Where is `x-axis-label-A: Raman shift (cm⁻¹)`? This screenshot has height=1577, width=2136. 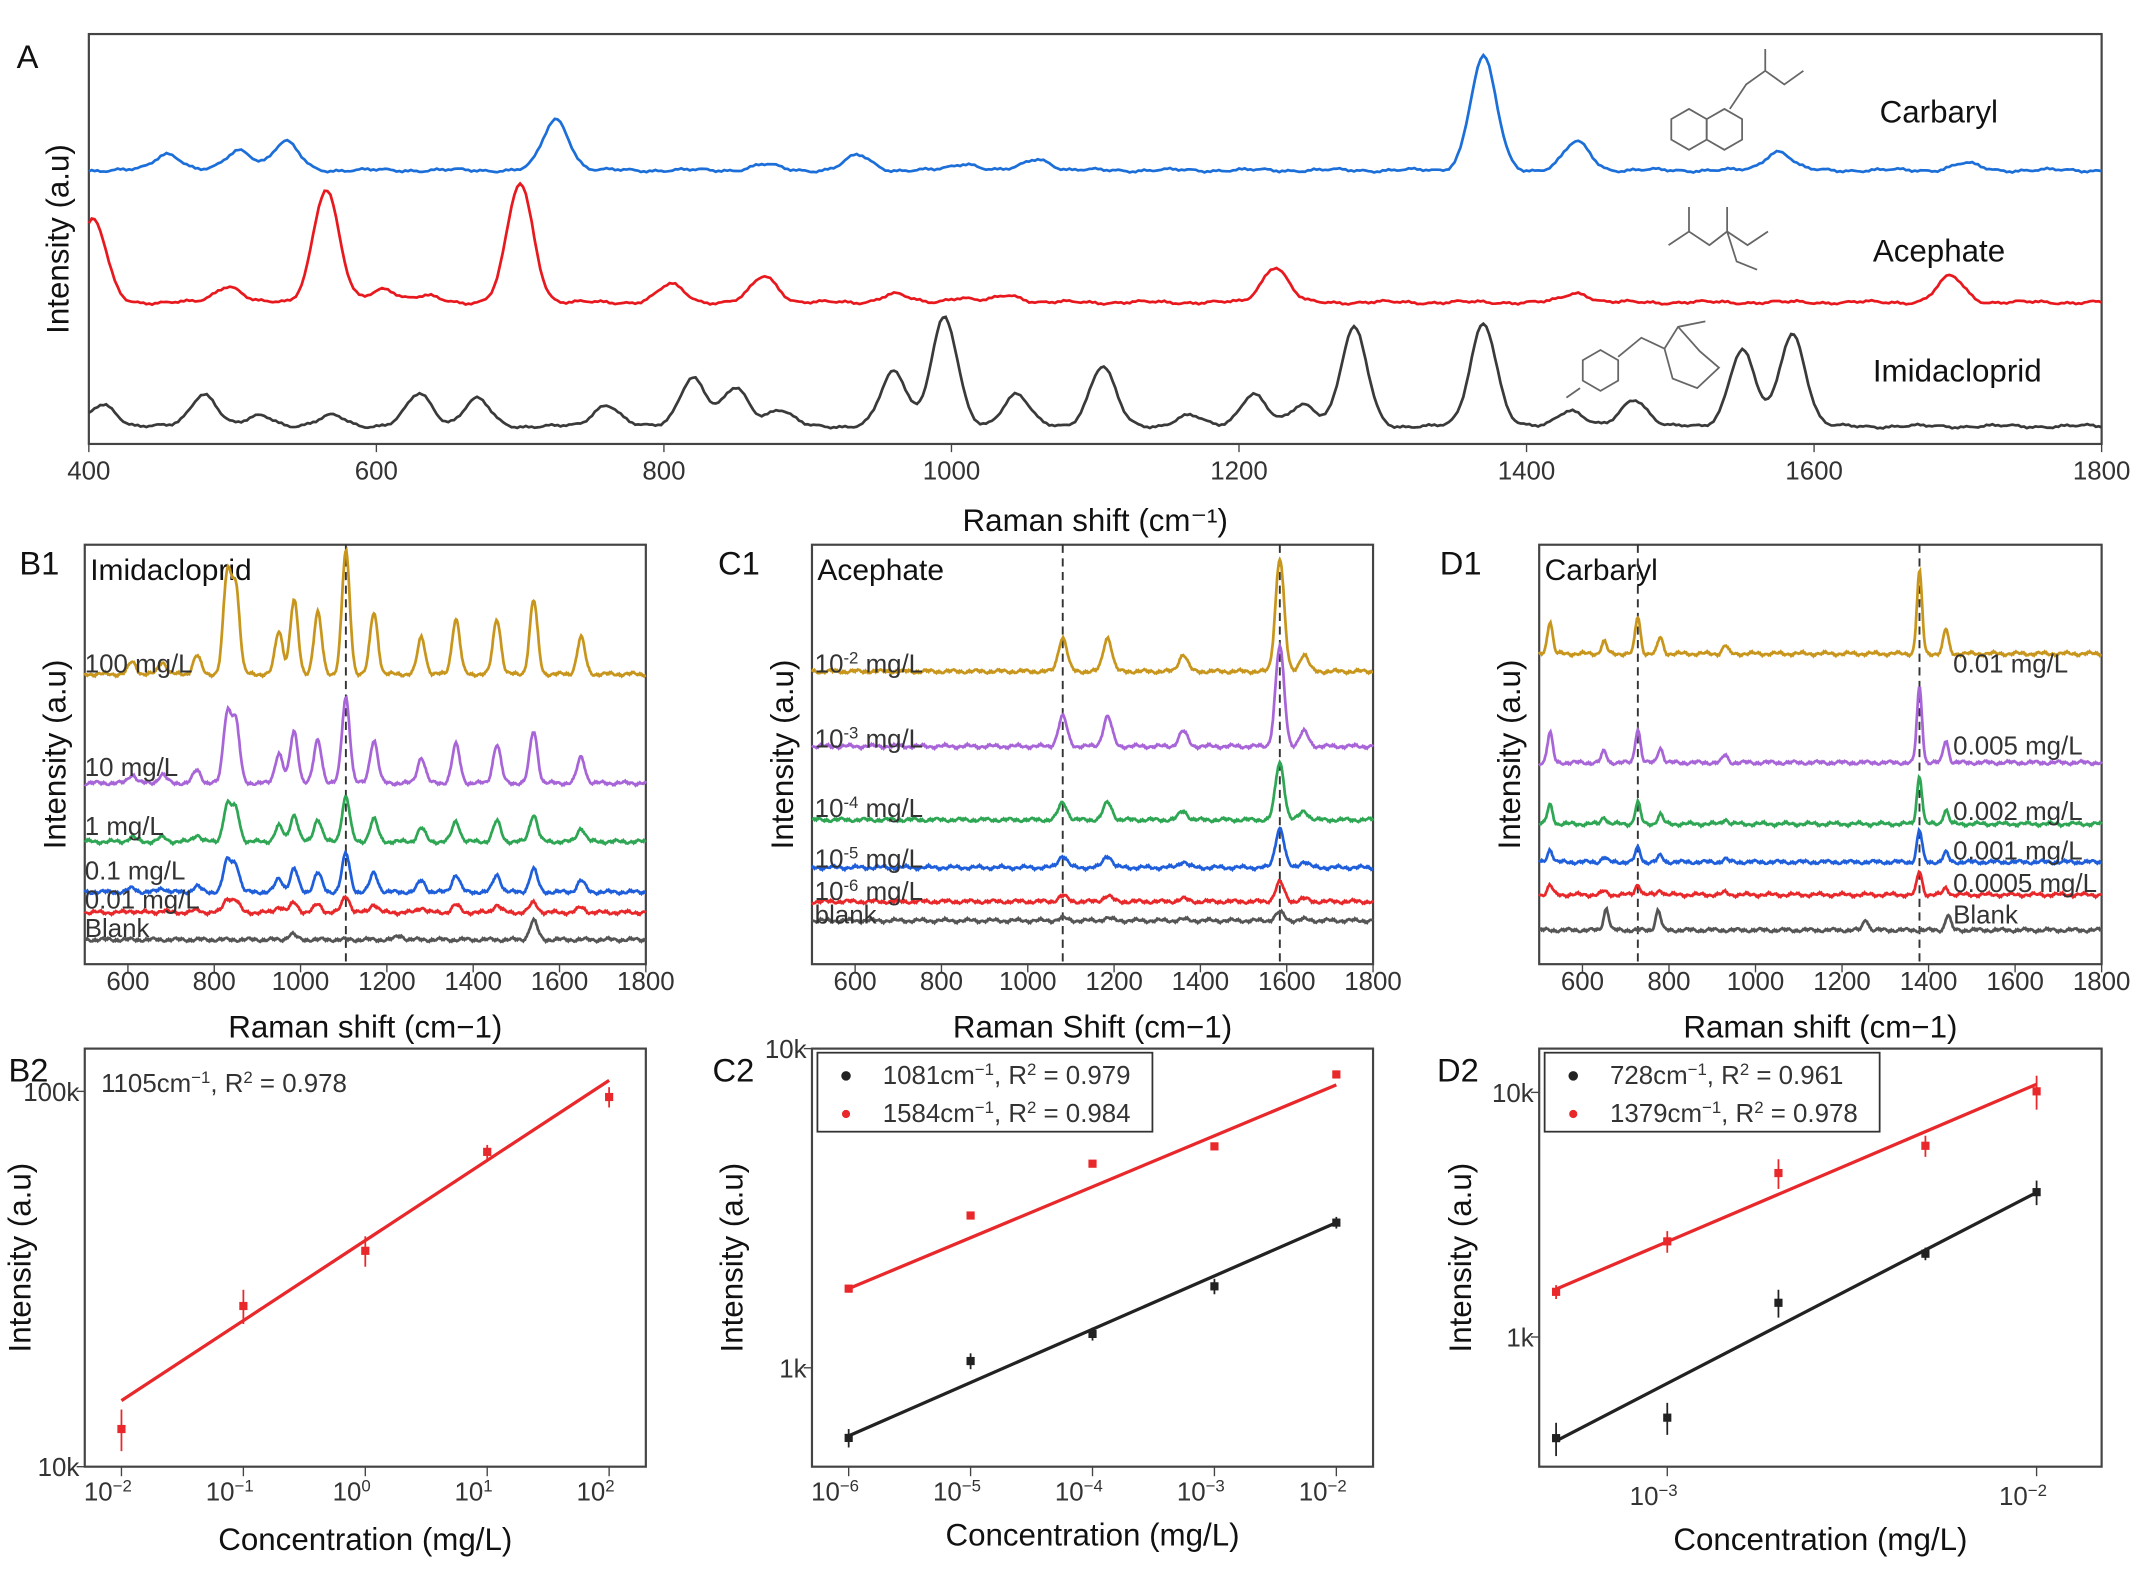 x-axis-label-A: Raman shift (cm⁻¹) is located at coordinates (1095, 520).